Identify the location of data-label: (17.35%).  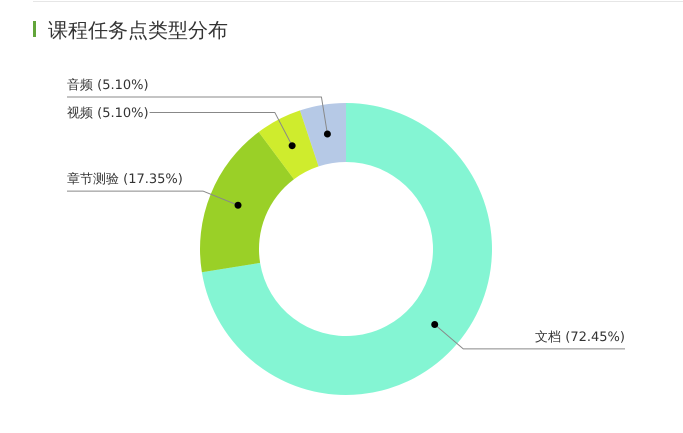
(151, 180).